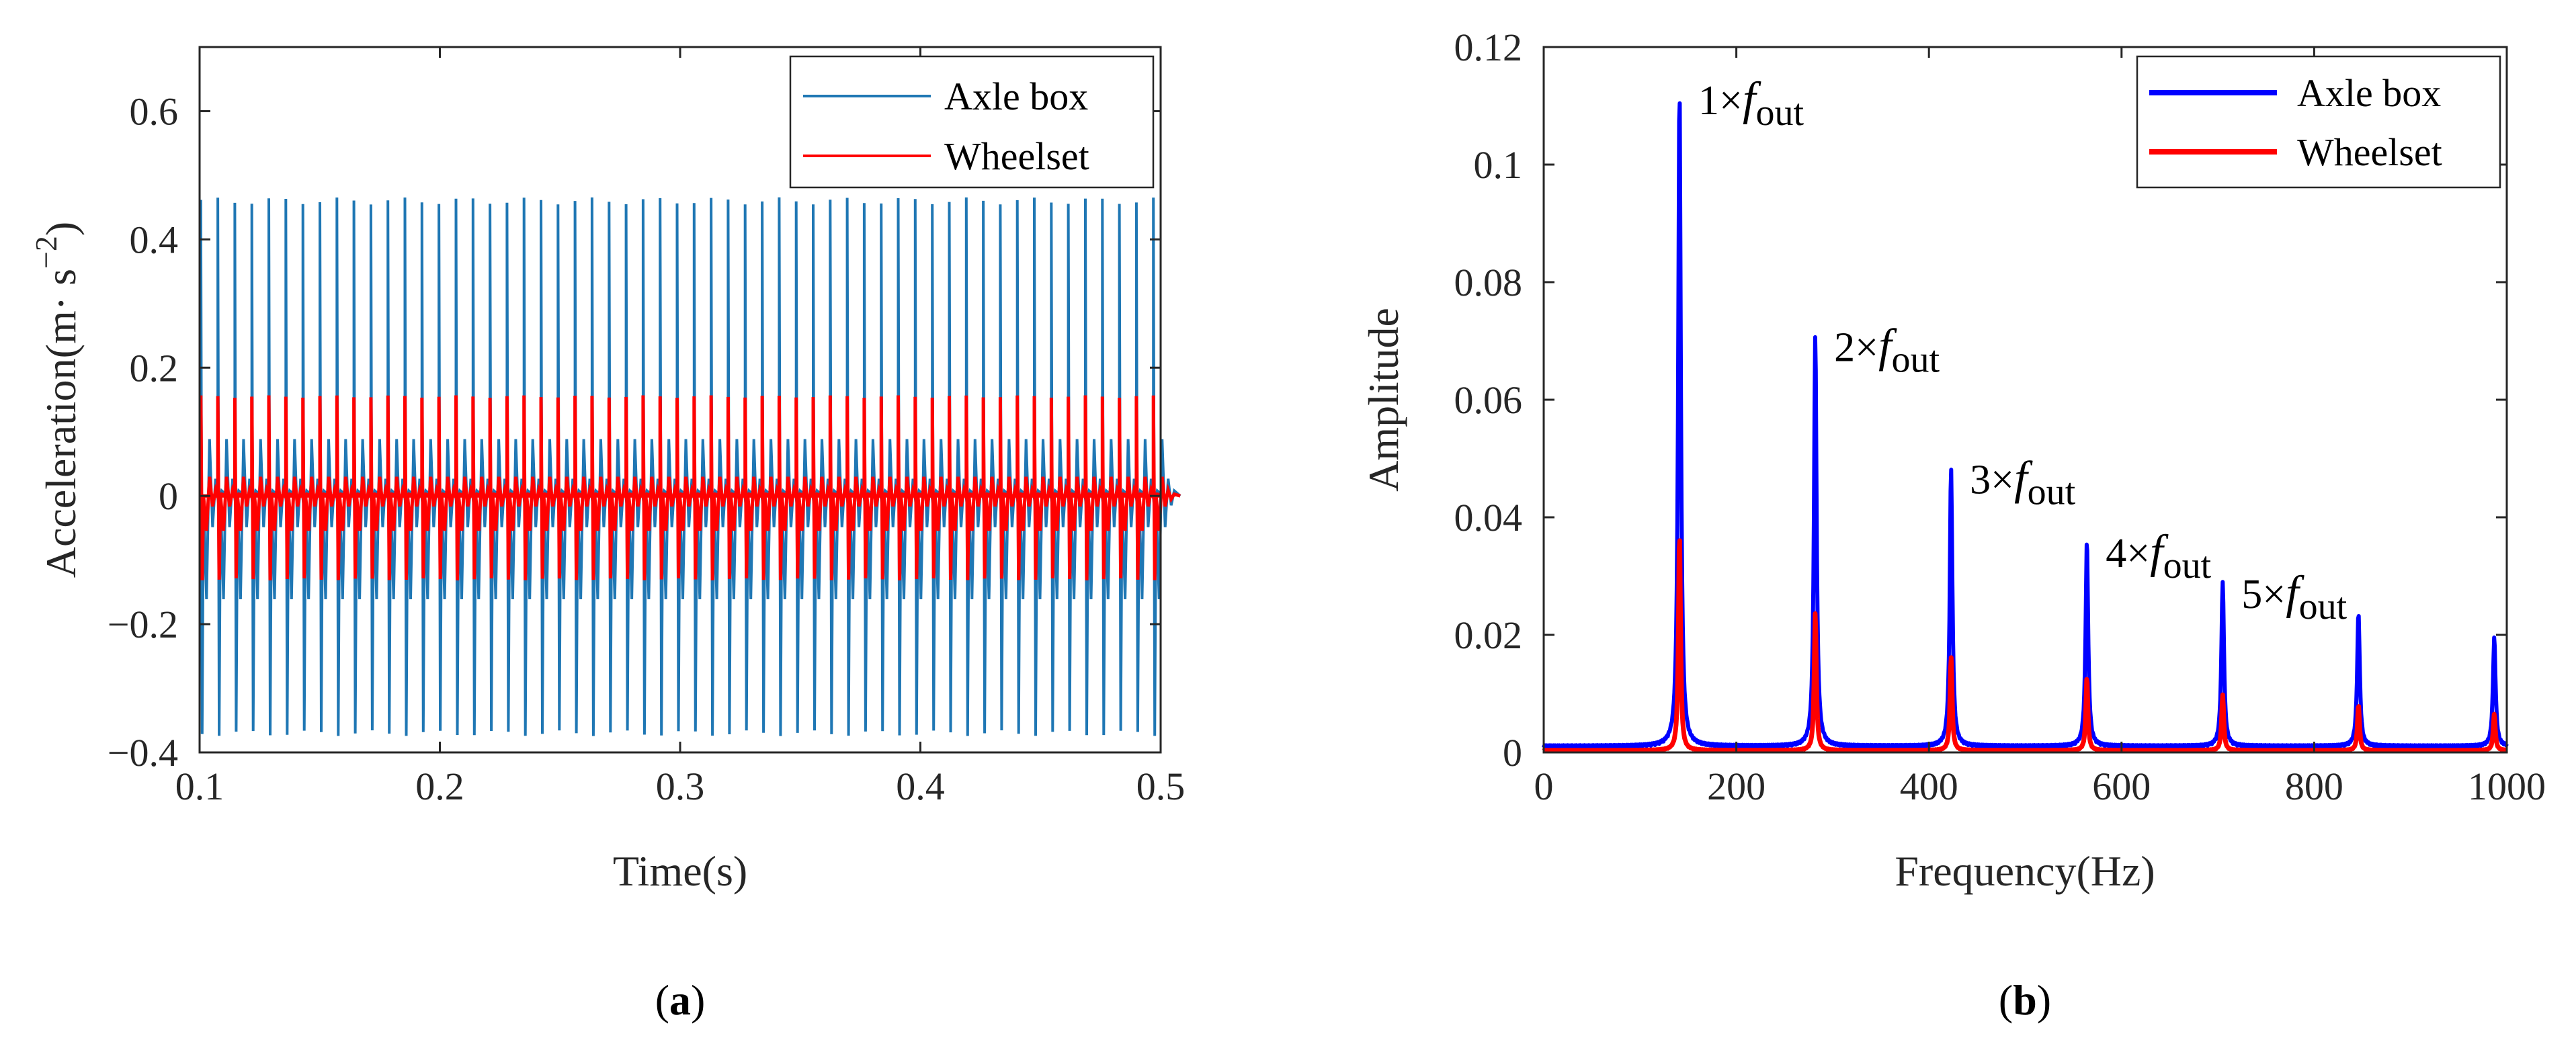 This screenshot has width=2576, height=1046. I want to click on panel-b-ytick-label: 0.04, so click(1489, 517).